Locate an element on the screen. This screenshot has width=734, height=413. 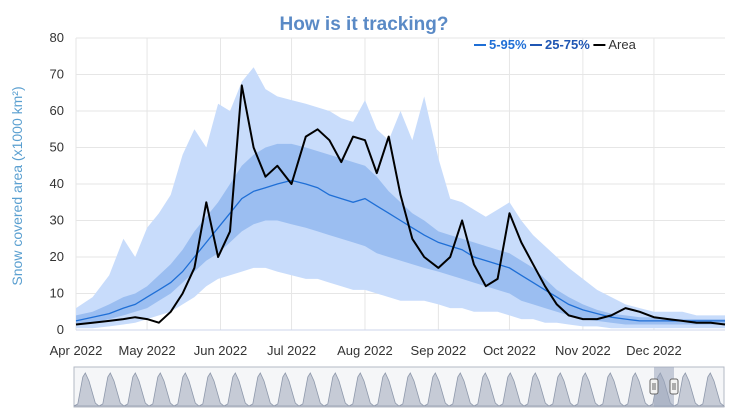
navigator-series is located at coordinates (399, 389).